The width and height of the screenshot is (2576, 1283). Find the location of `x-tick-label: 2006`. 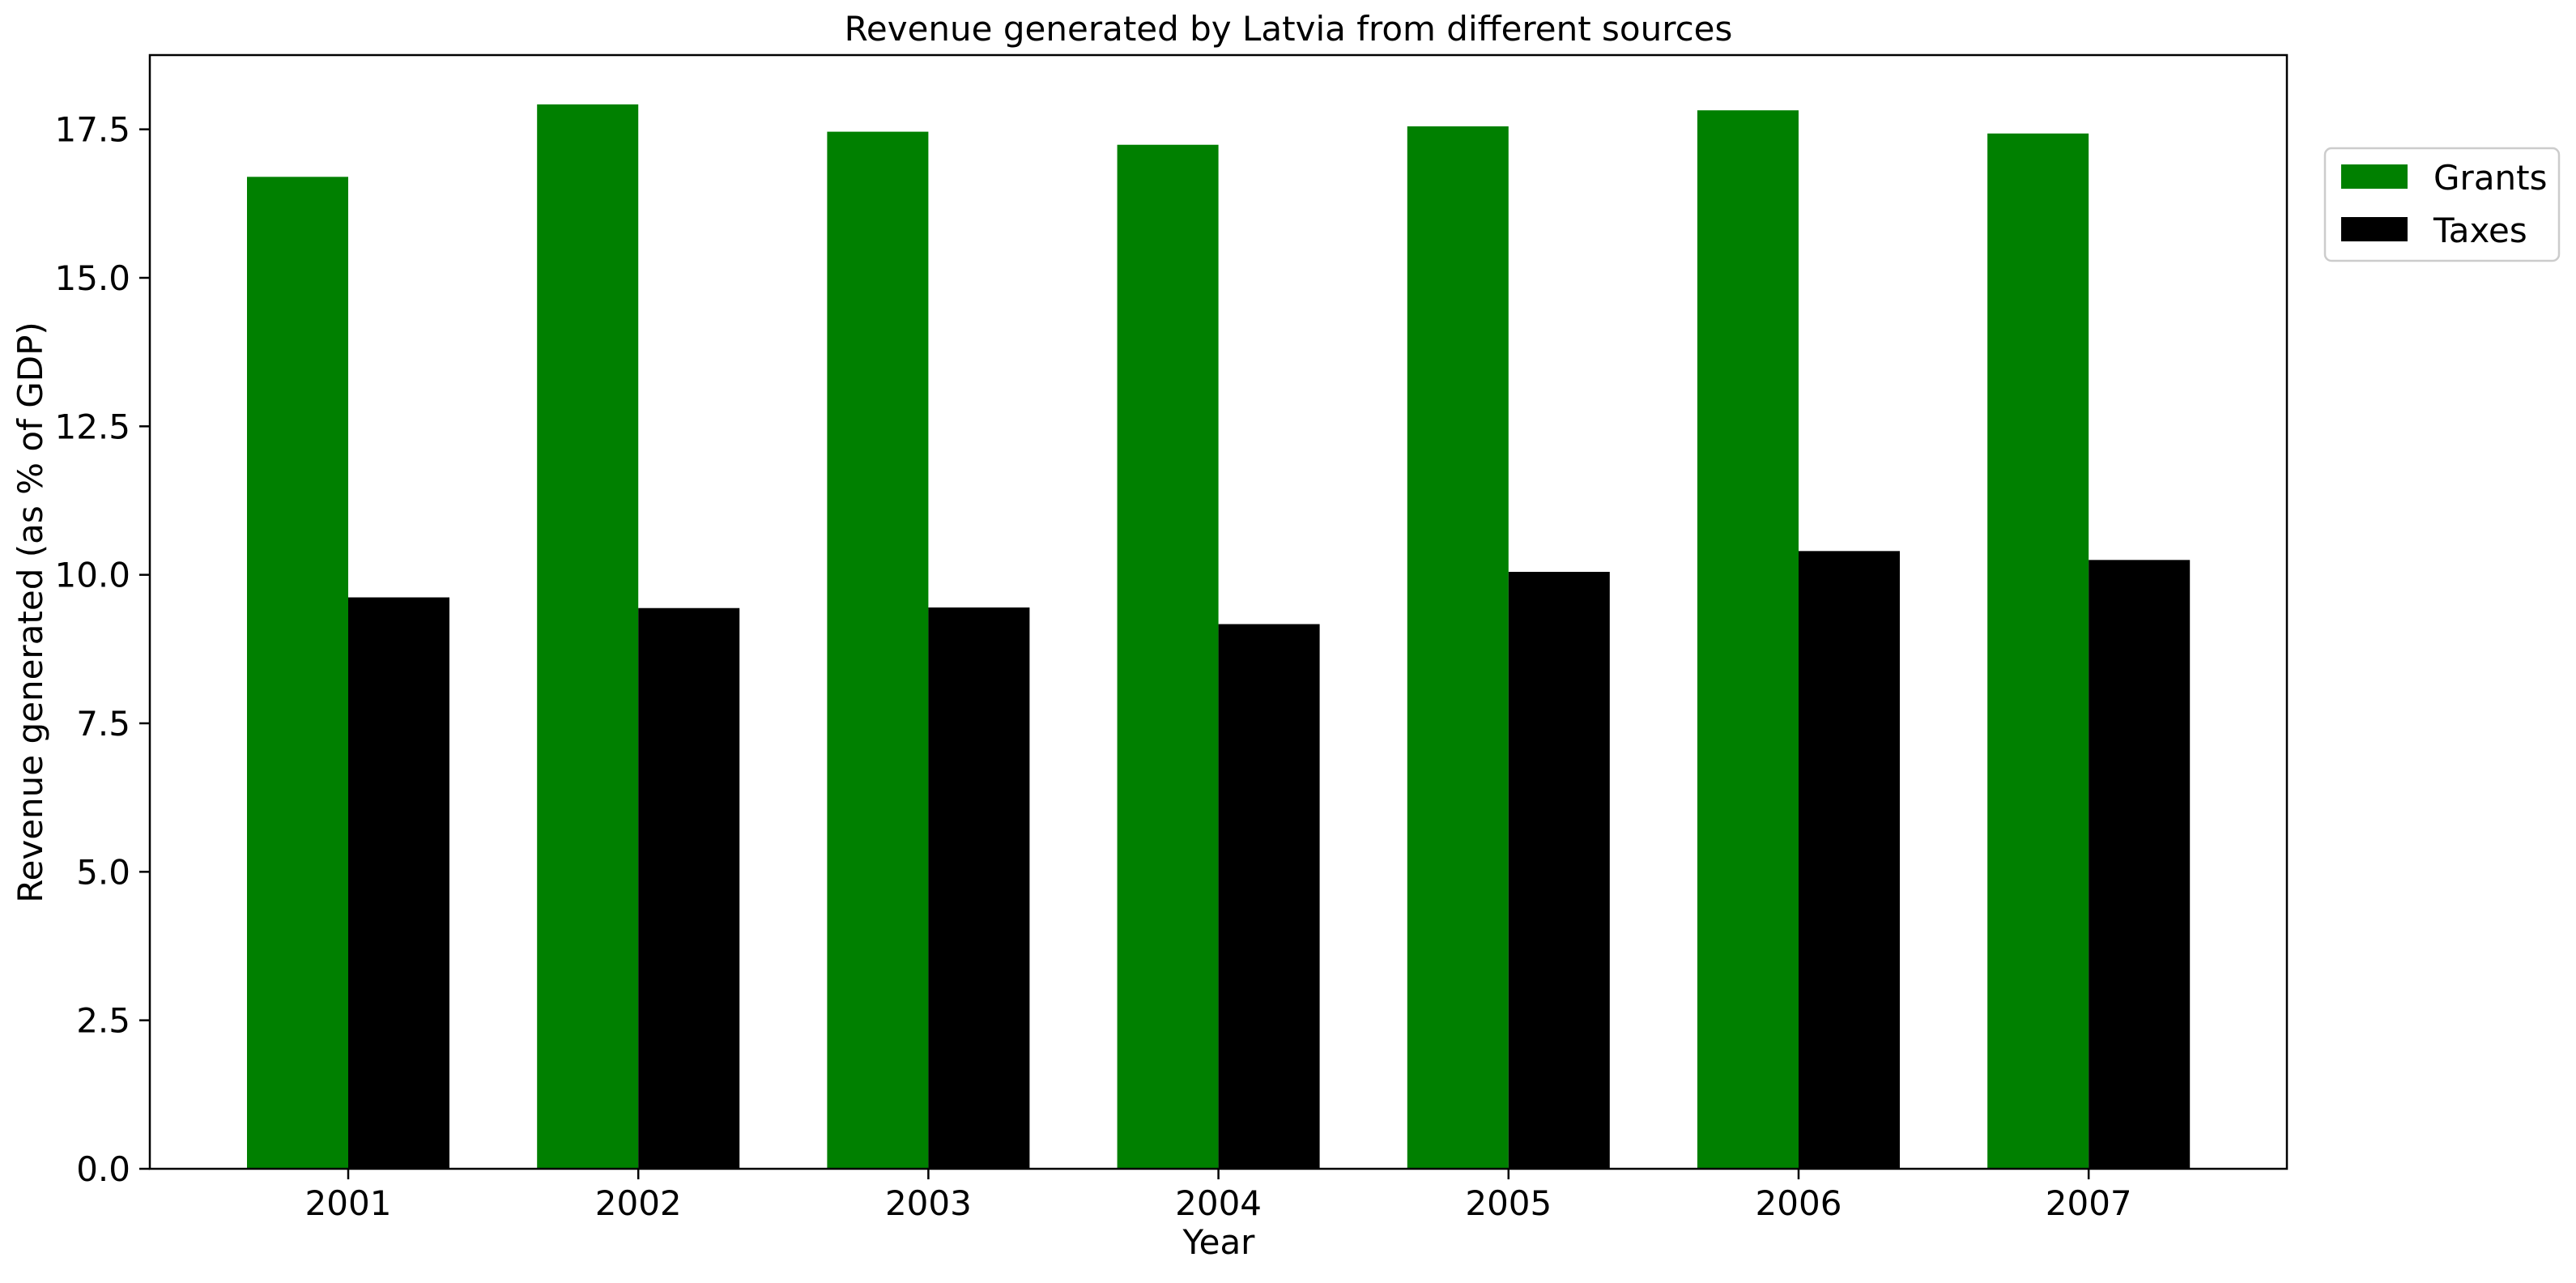

x-tick-label: 2006 is located at coordinates (1799, 1203).